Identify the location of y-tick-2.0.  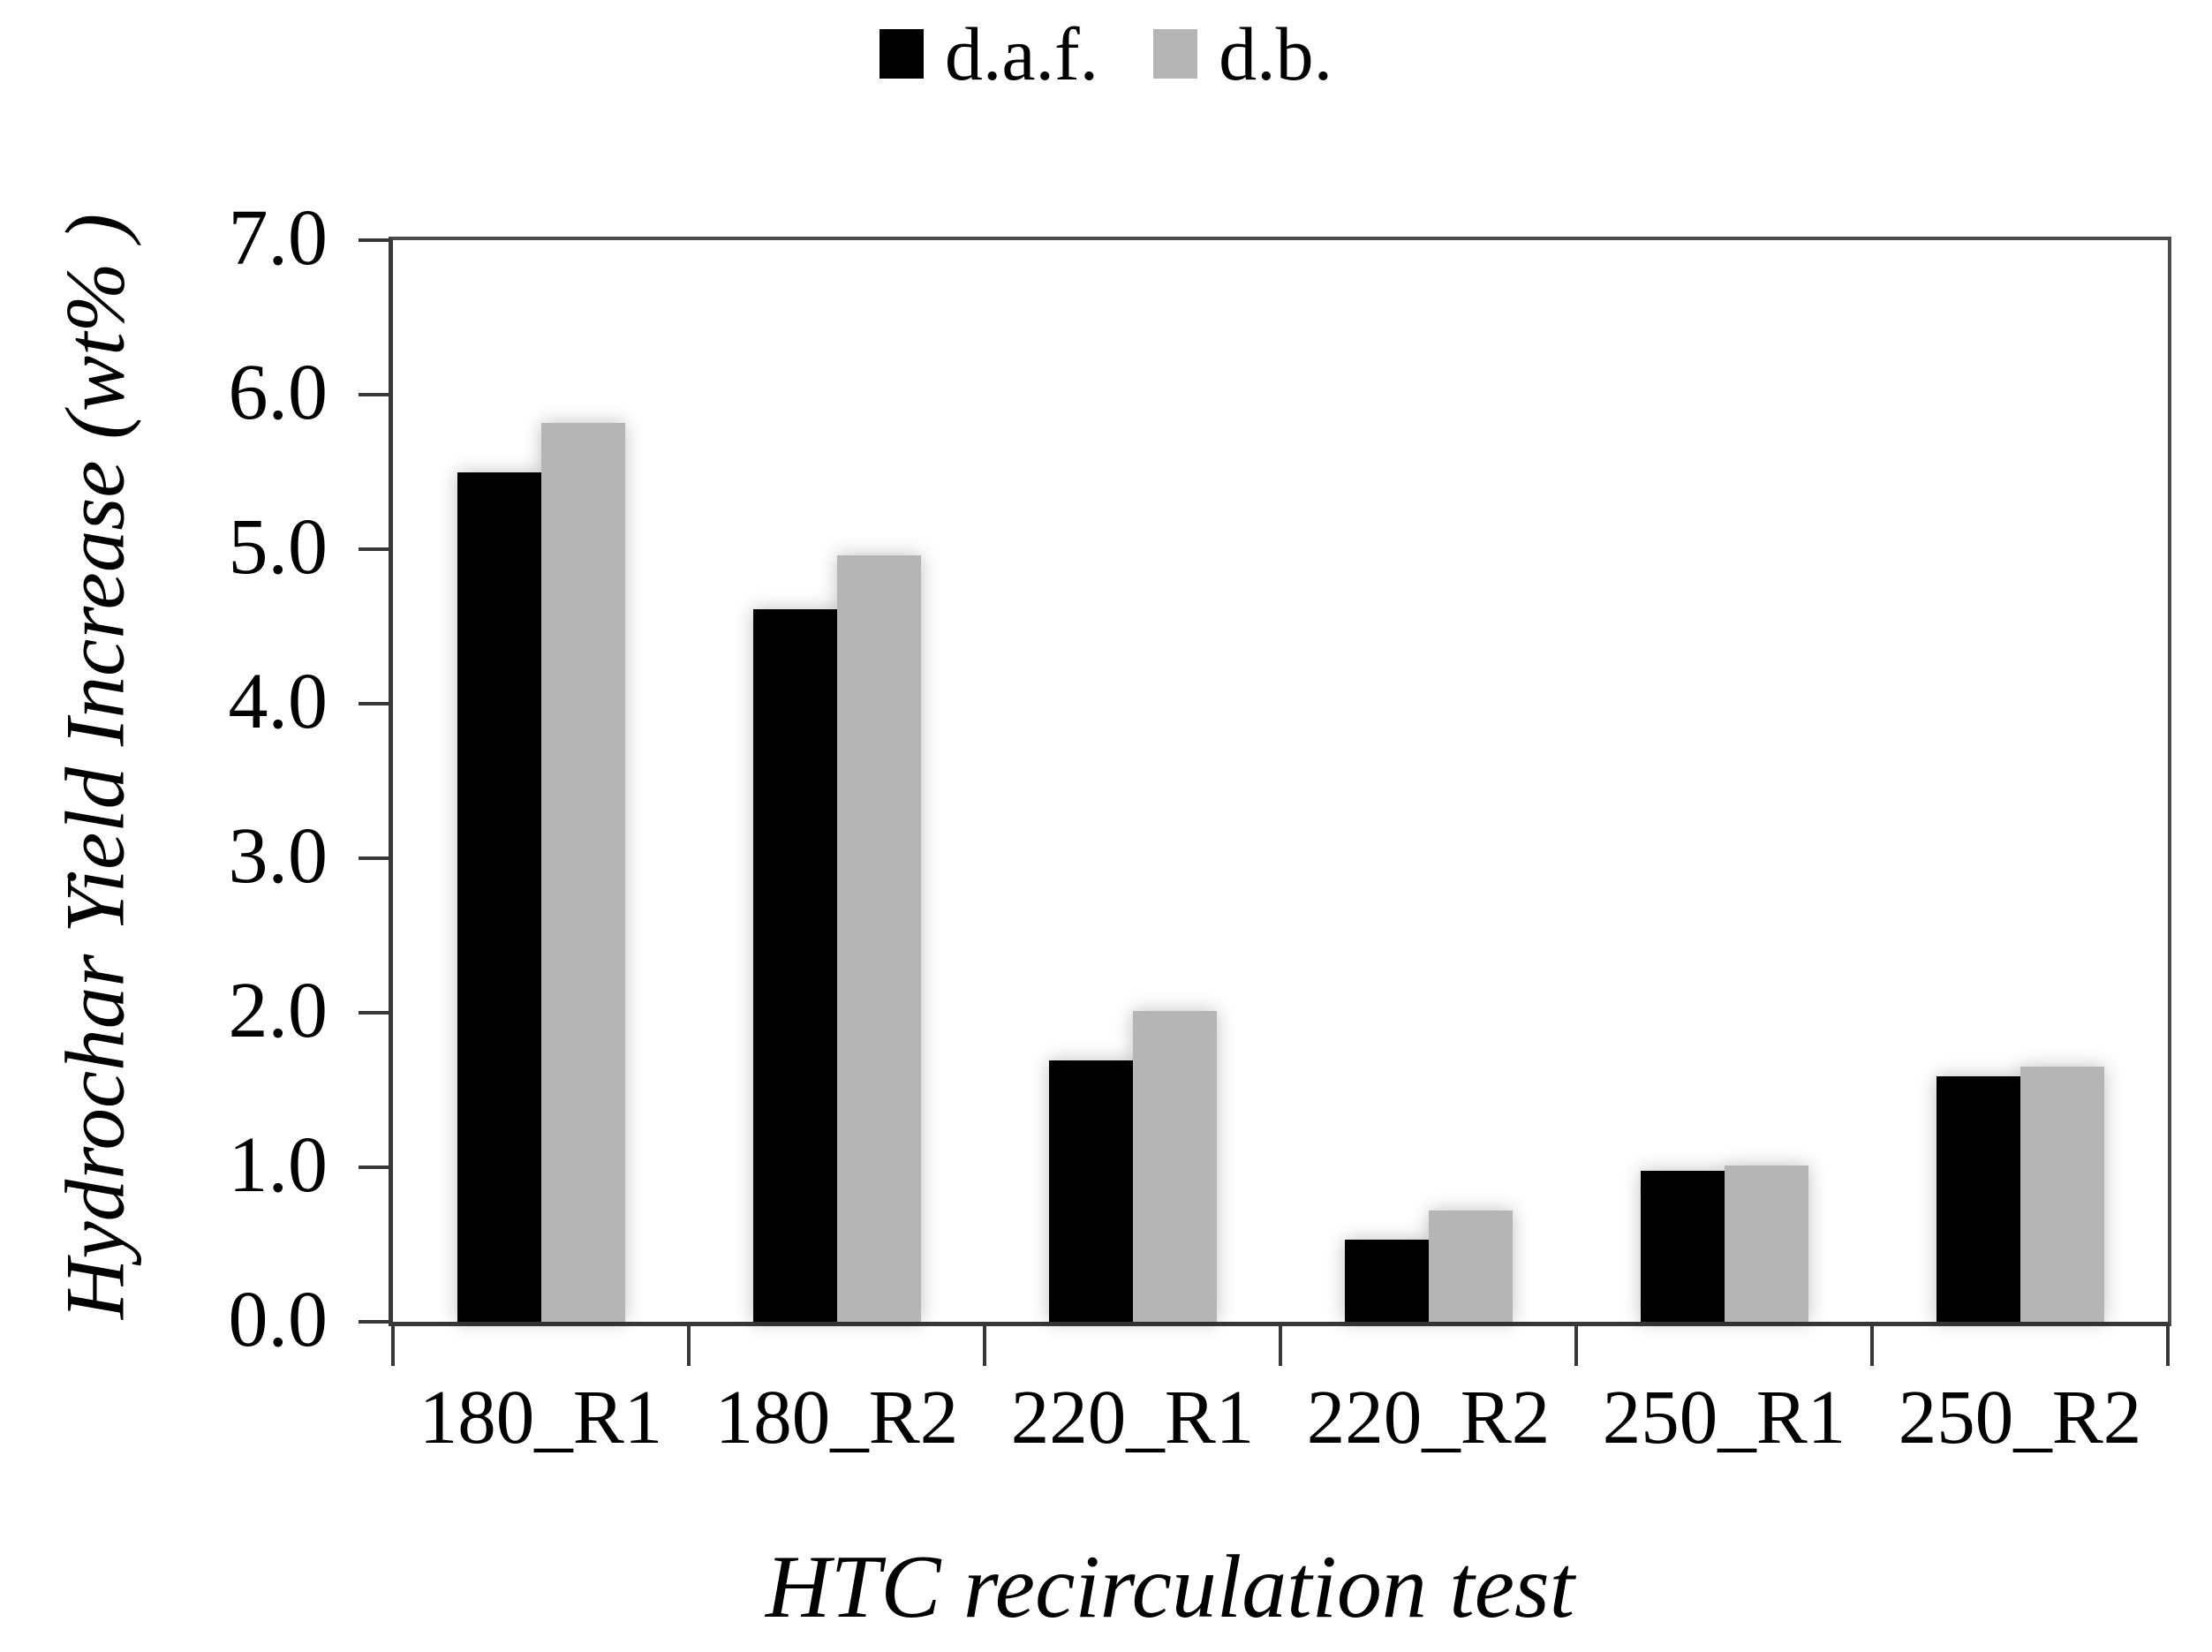
(374, 1013).